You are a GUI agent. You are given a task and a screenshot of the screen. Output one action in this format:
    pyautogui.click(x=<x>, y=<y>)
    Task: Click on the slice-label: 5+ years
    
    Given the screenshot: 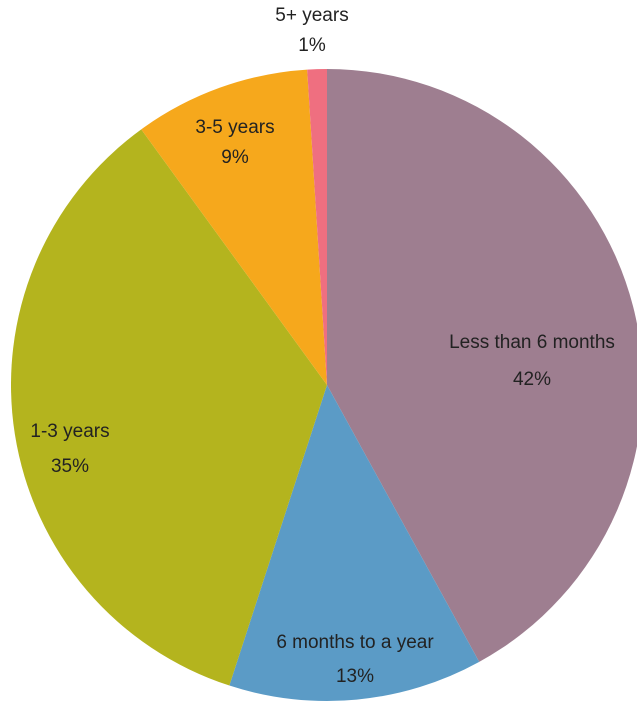 What is the action you would take?
    pyautogui.click(x=311, y=15)
    